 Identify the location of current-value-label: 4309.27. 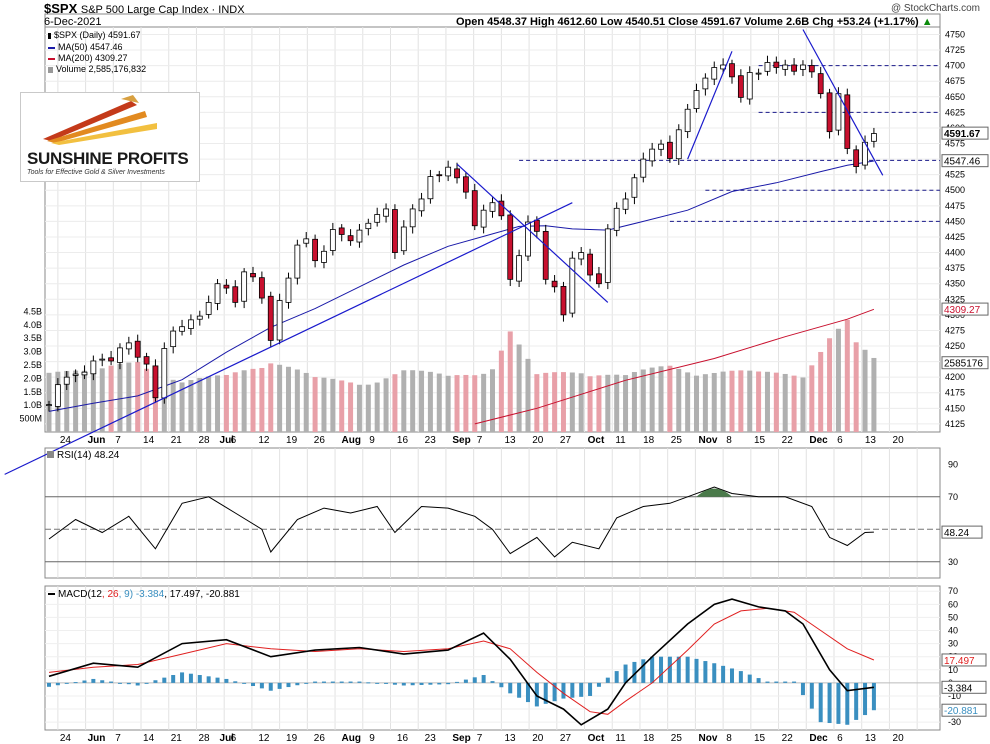
(962, 310).